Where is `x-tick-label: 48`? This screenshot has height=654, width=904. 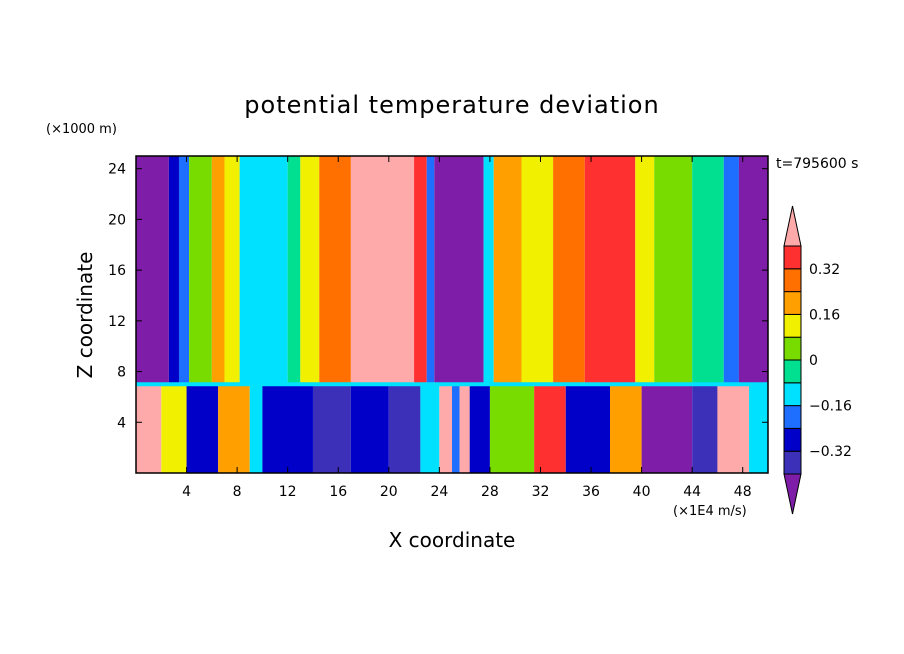
x-tick-label: 48 is located at coordinates (743, 492).